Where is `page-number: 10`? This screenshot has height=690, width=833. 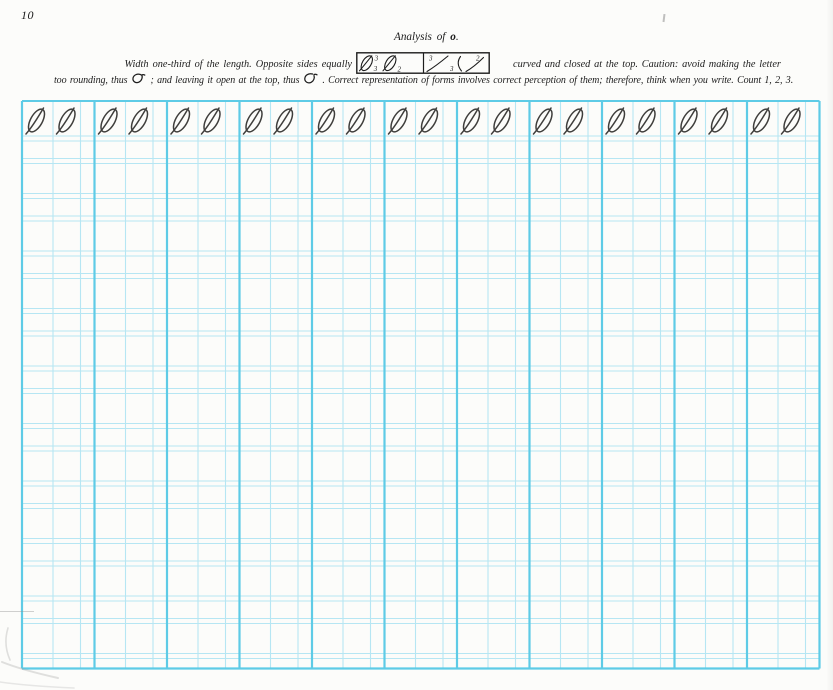
page-number: 10 is located at coordinates (27, 15).